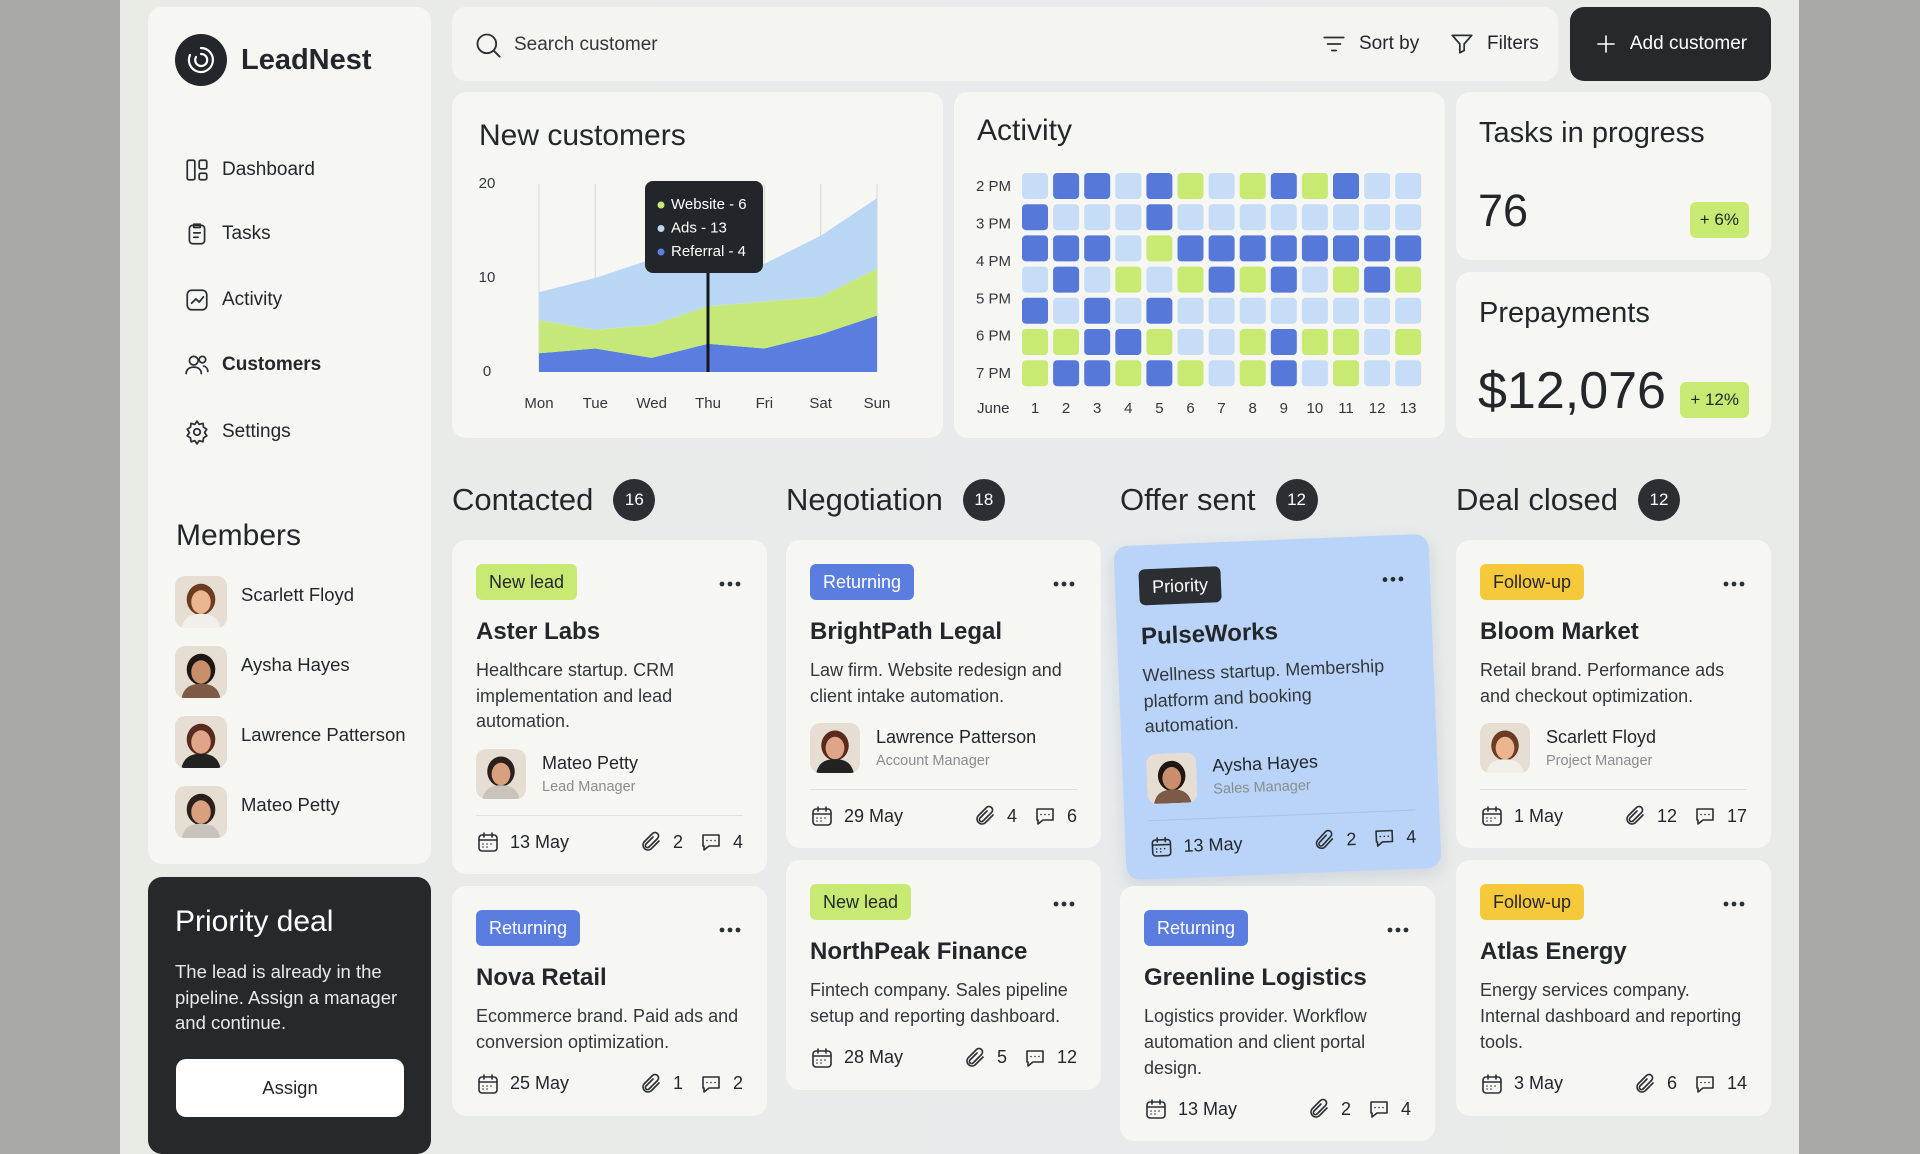 This screenshot has height=1154, width=1920. Describe the element at coordinates (252, 365) in the screenshot. I see `nav-item: Customers` at that location.